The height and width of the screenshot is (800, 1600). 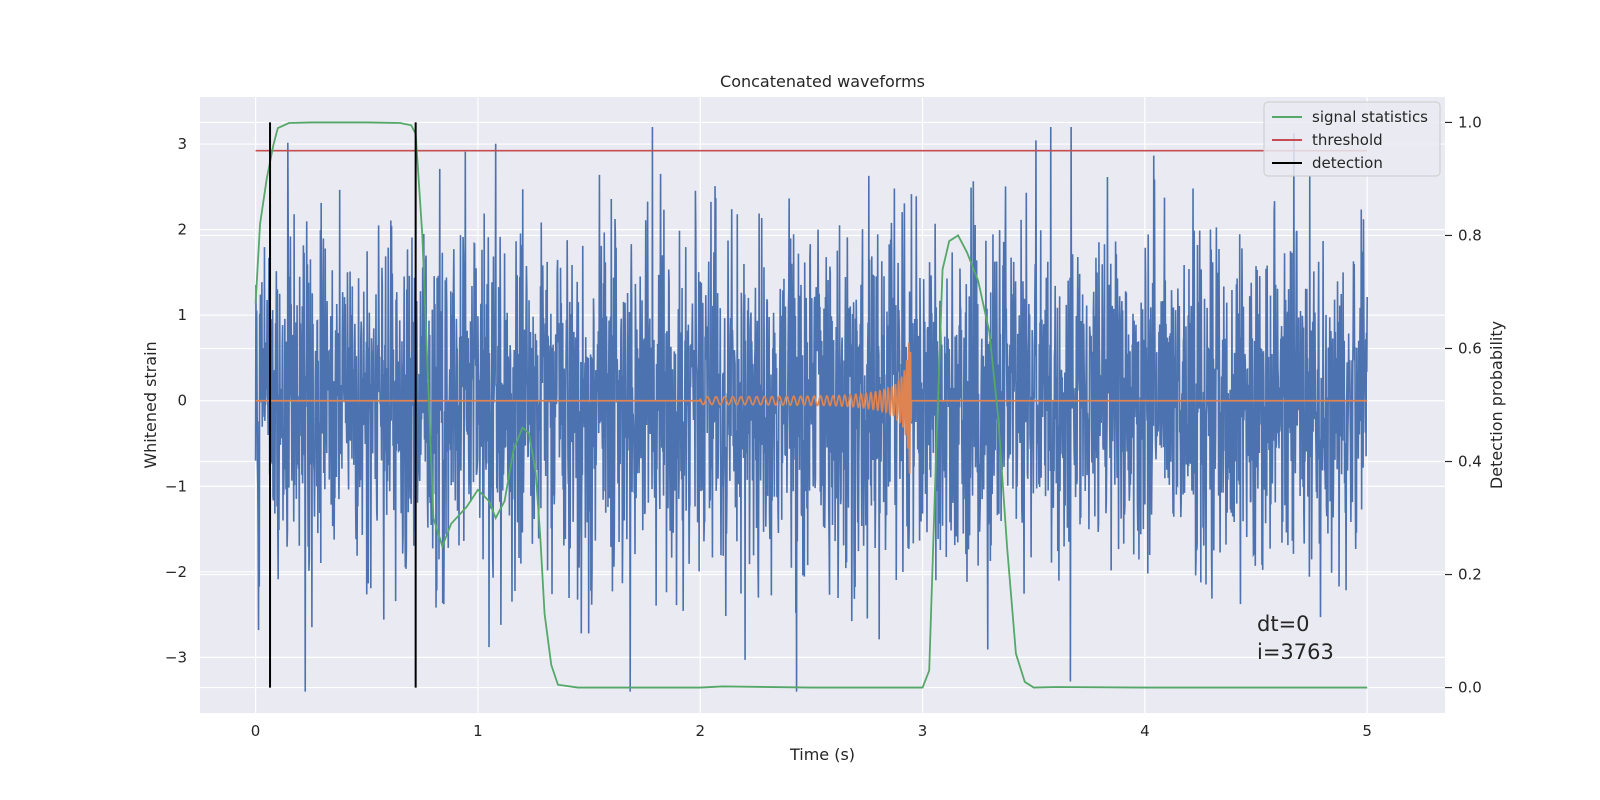 What do you see at coordinates (343, 405) in the screenshot?
I see `series-detection` at bounding box center [343, 405].